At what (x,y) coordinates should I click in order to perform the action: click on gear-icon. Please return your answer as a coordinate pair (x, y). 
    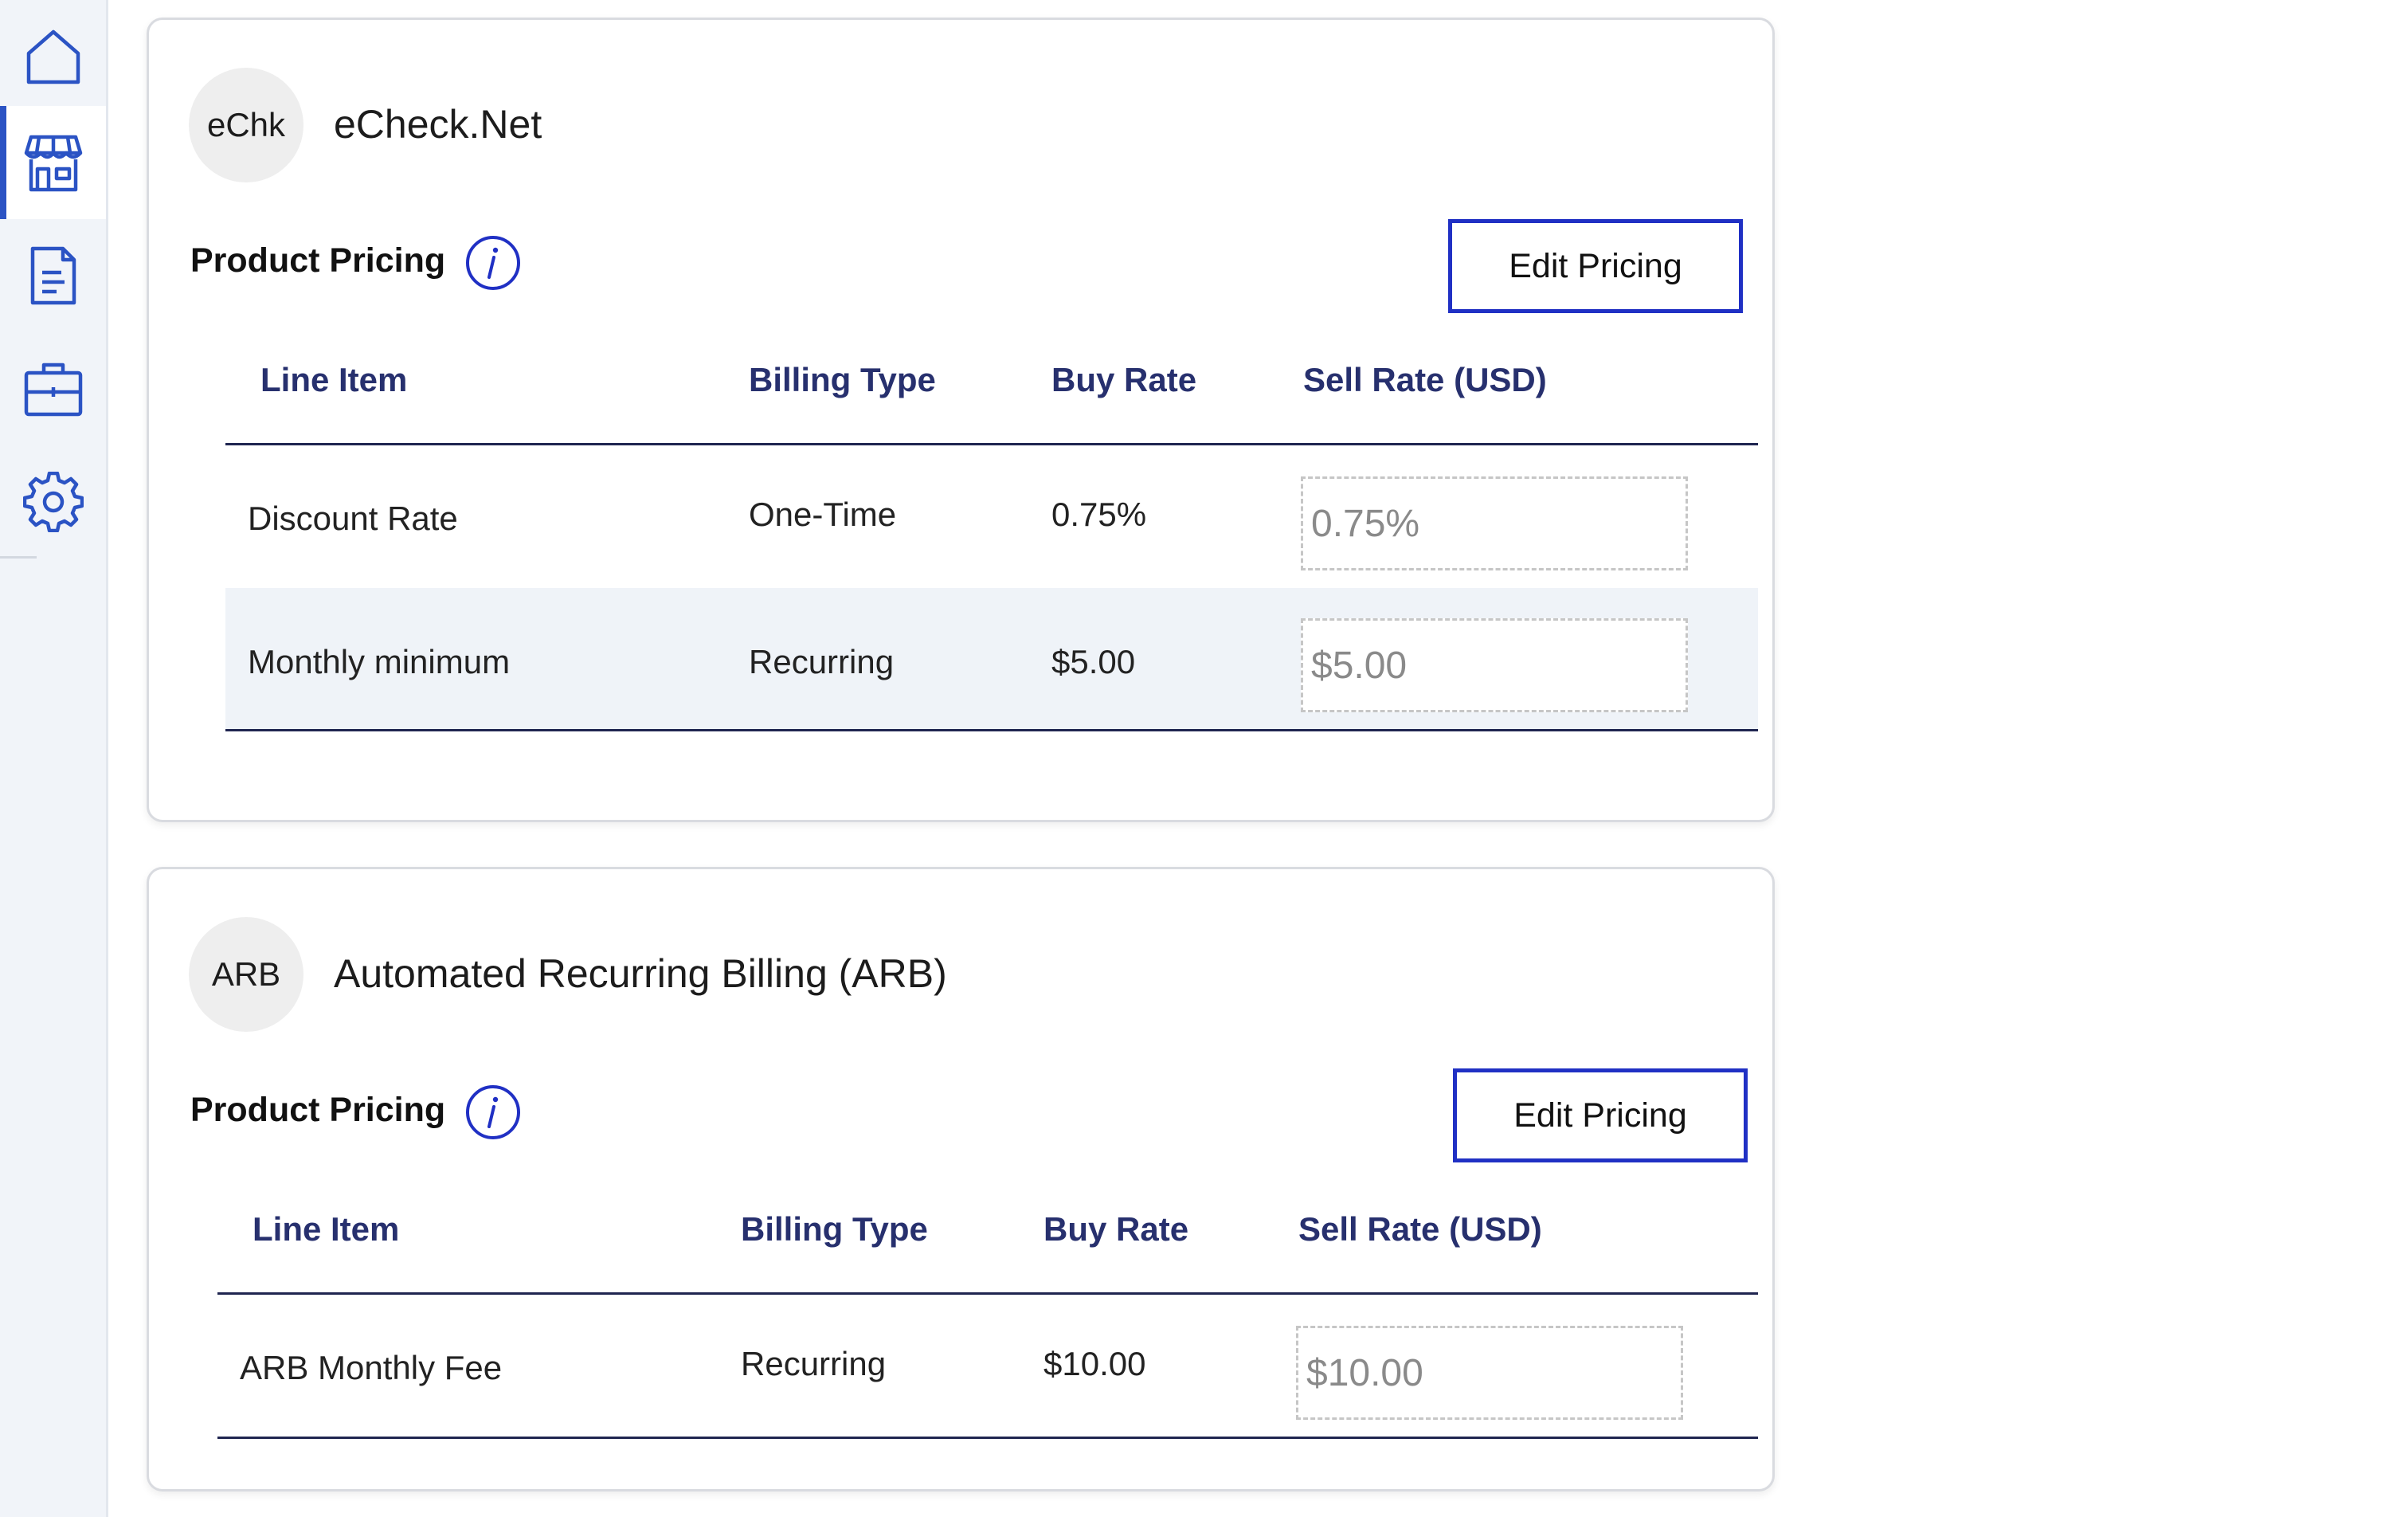
    Looking at the image, I should click on (53, 502).